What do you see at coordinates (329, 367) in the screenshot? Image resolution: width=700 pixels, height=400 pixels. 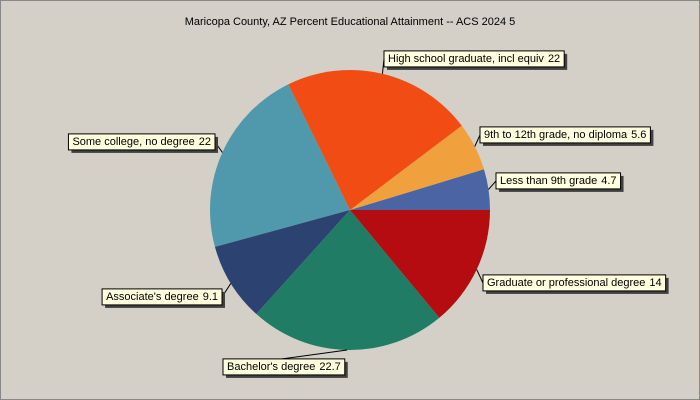 I see `label-value: 22.7` at bounding box center [329, 367].